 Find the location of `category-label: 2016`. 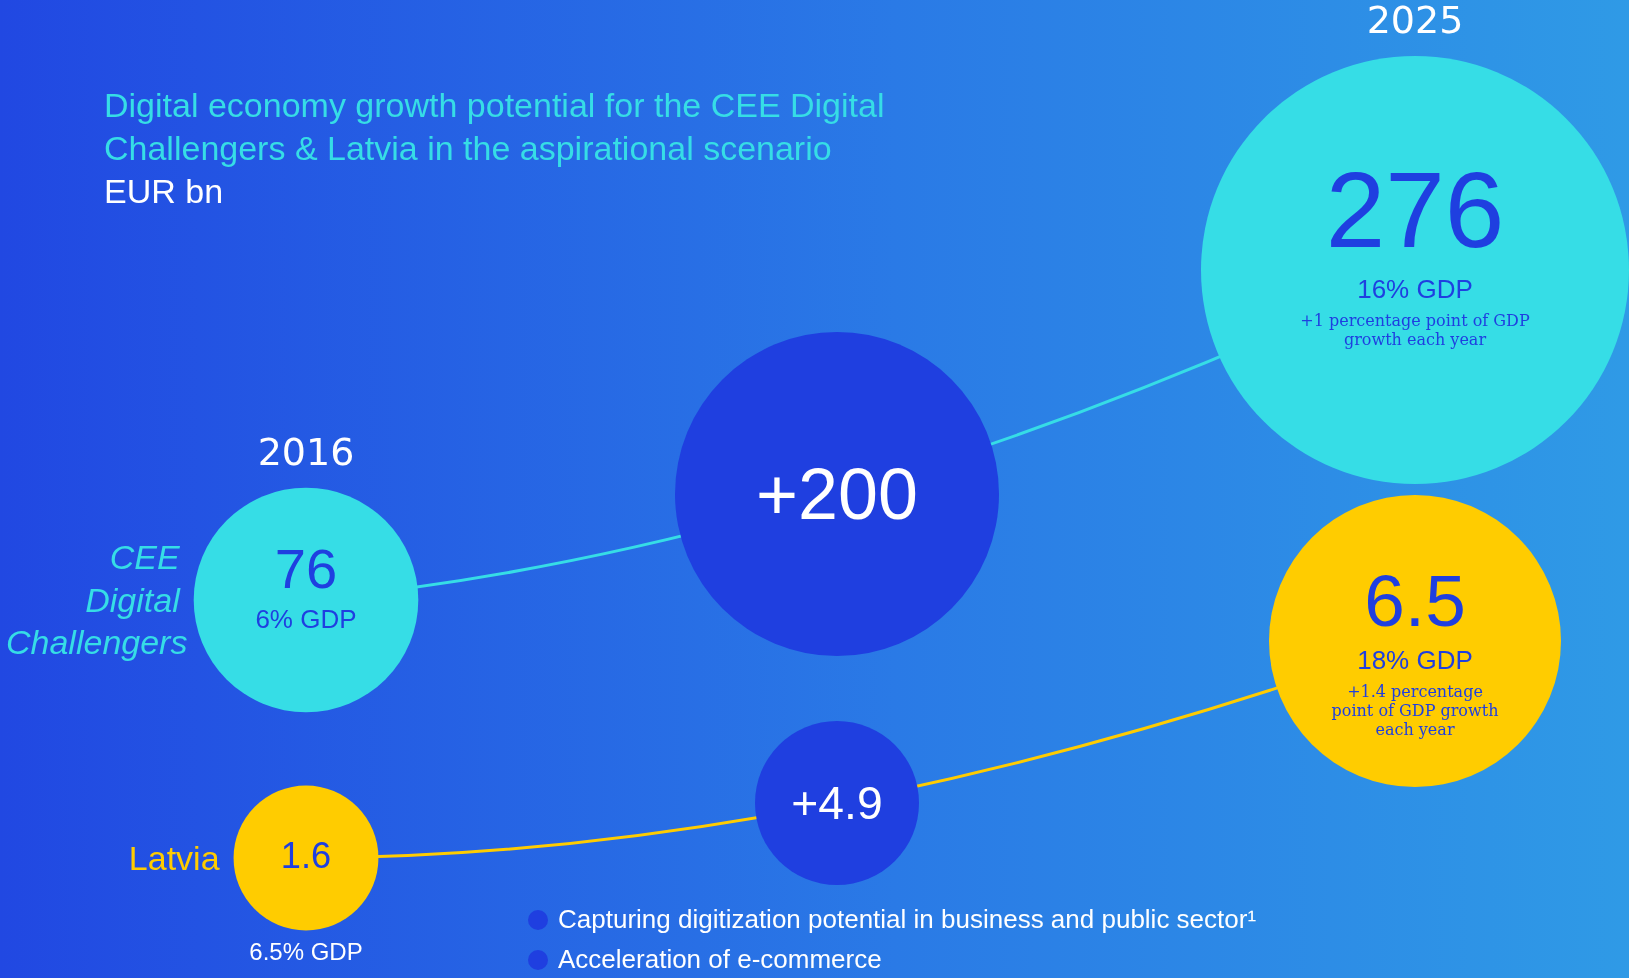

category-label: 2016 is located at coordinates (306, 451).